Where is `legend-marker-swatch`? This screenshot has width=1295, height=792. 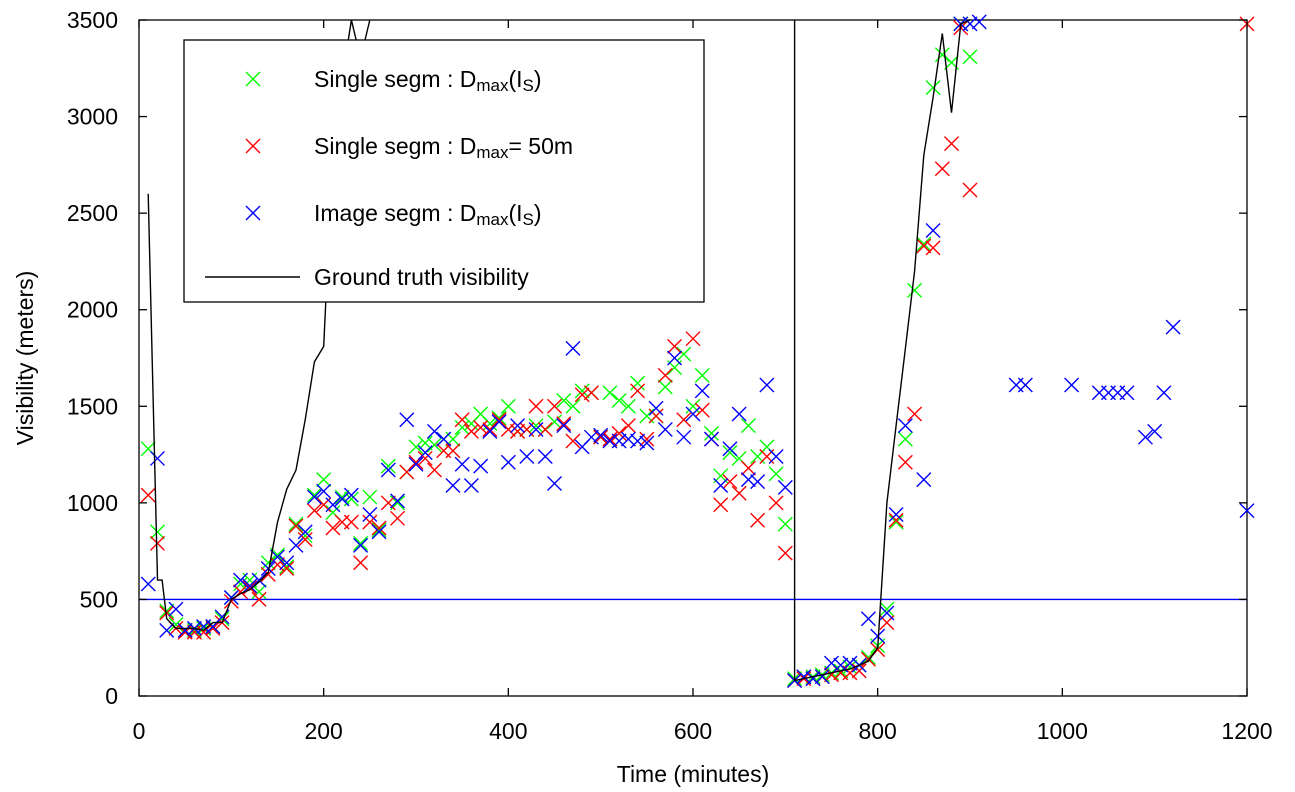
legend-marker-swatch is located at coordinates (253, 146).